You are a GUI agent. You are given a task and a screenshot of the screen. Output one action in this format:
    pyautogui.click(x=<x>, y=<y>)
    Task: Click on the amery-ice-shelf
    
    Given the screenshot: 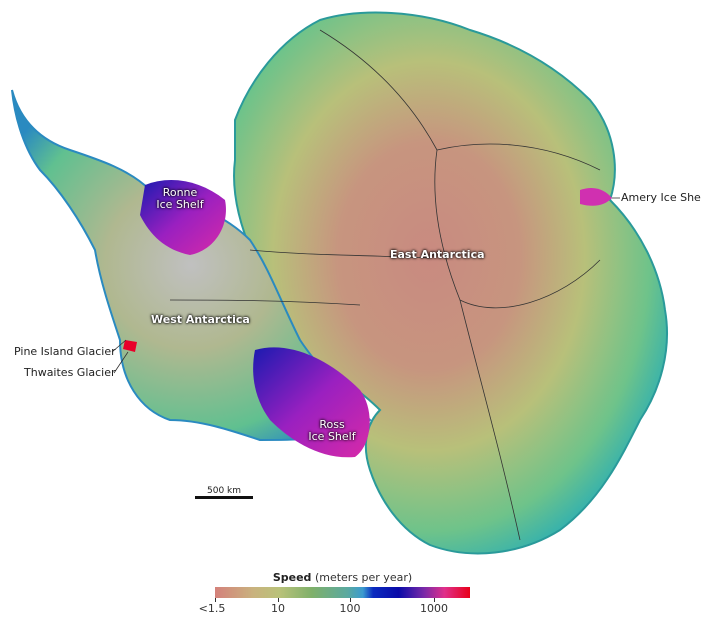 What is the action you would take?
    pyautogui.click(x=596, y=196)
    